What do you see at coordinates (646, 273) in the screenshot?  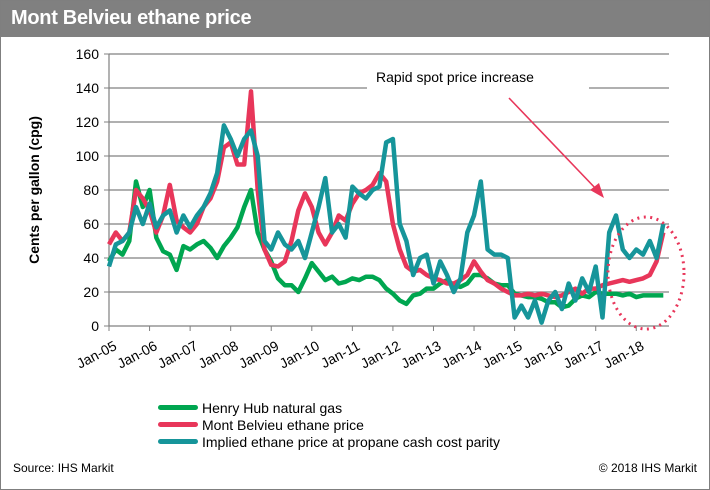 I see `highlight-ellipse` at bounding box center [646, 273].